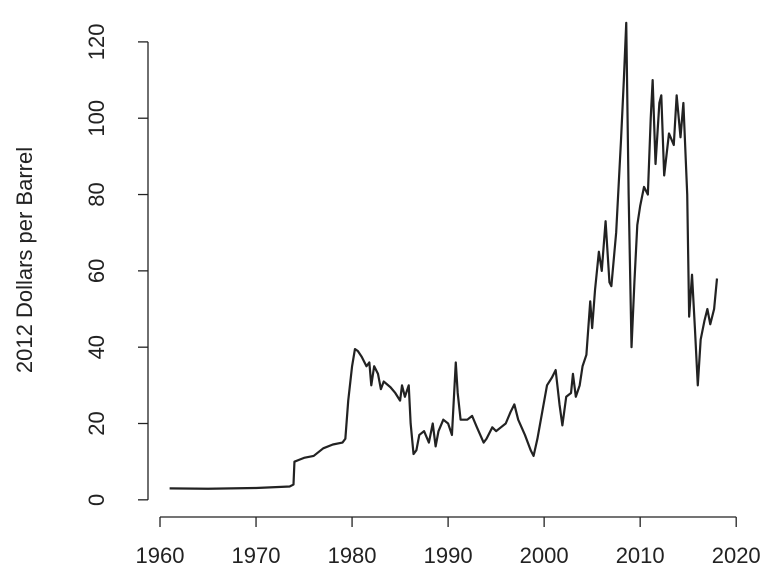 This screenshot has height=582, width=780. What do you see at coordinates (544, 555) in the screenshot?
I see `x-tick-label: 2000` at bounding box center [544, 555].